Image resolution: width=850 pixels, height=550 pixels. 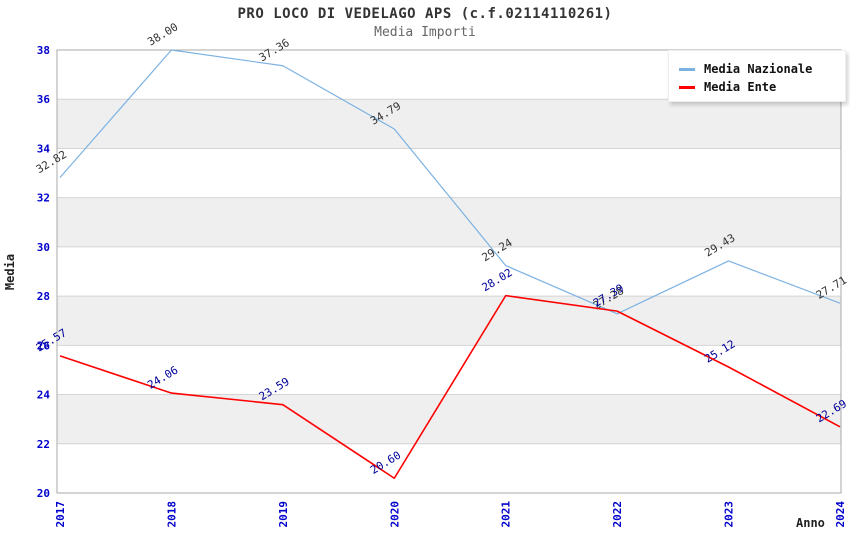 What do you see at coordinates (740, 87) in the screenshot?
I see `legend-label-ente: Media Ente` at bounding box center [740, 87].